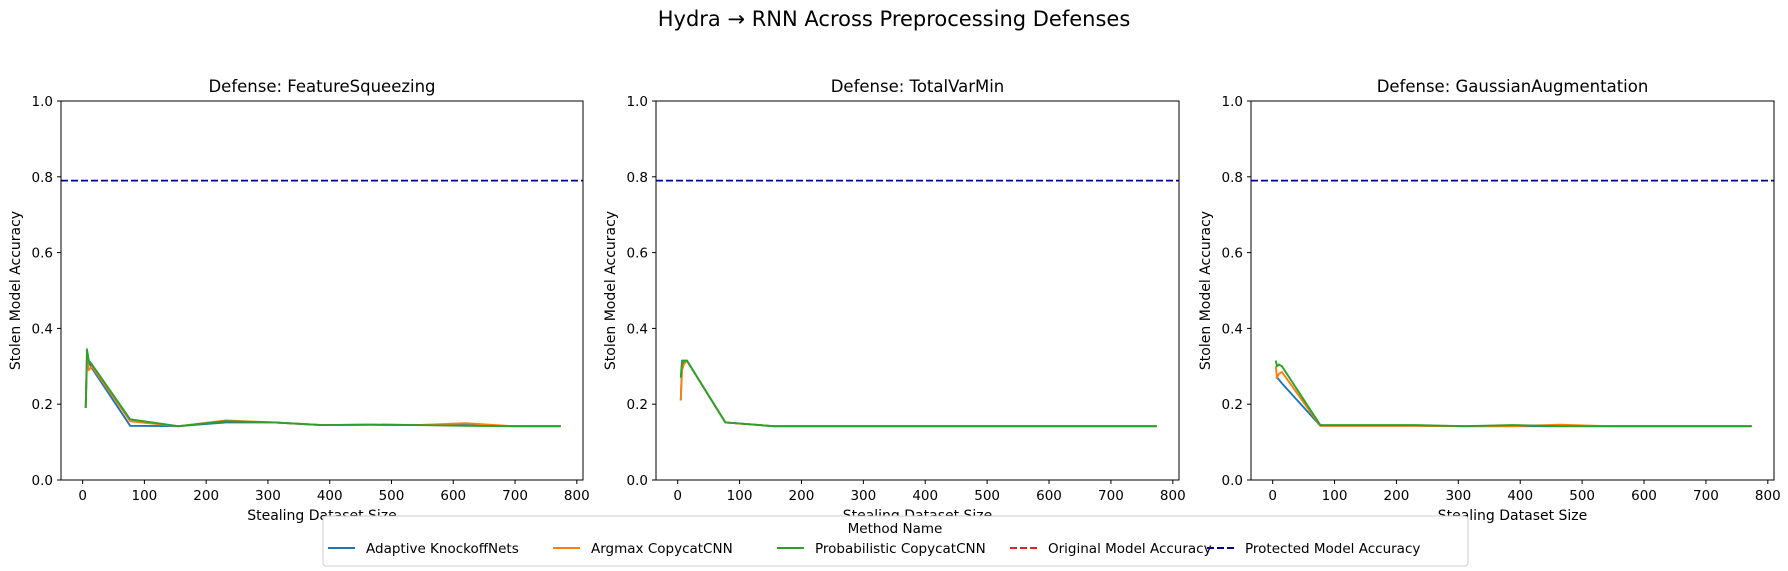  What do you see at coordinates (442, 549) in the screenshot?
I see `legend-label-1: Adaptive KnockoffNets` at bounding box center [442, 549].